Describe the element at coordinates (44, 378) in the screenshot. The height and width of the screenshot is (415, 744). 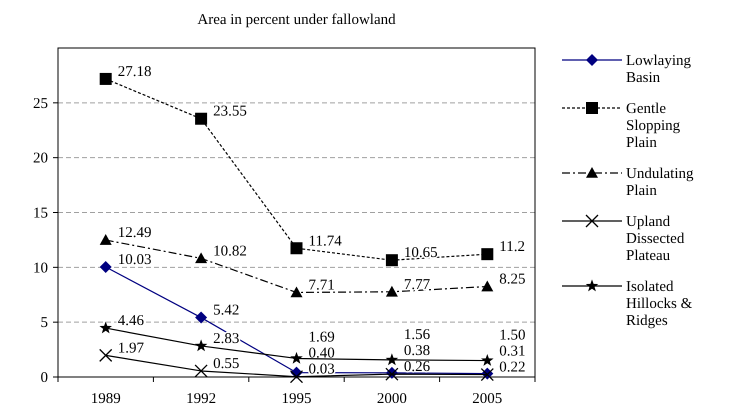
I see `y-tick-label: 0` at that location.